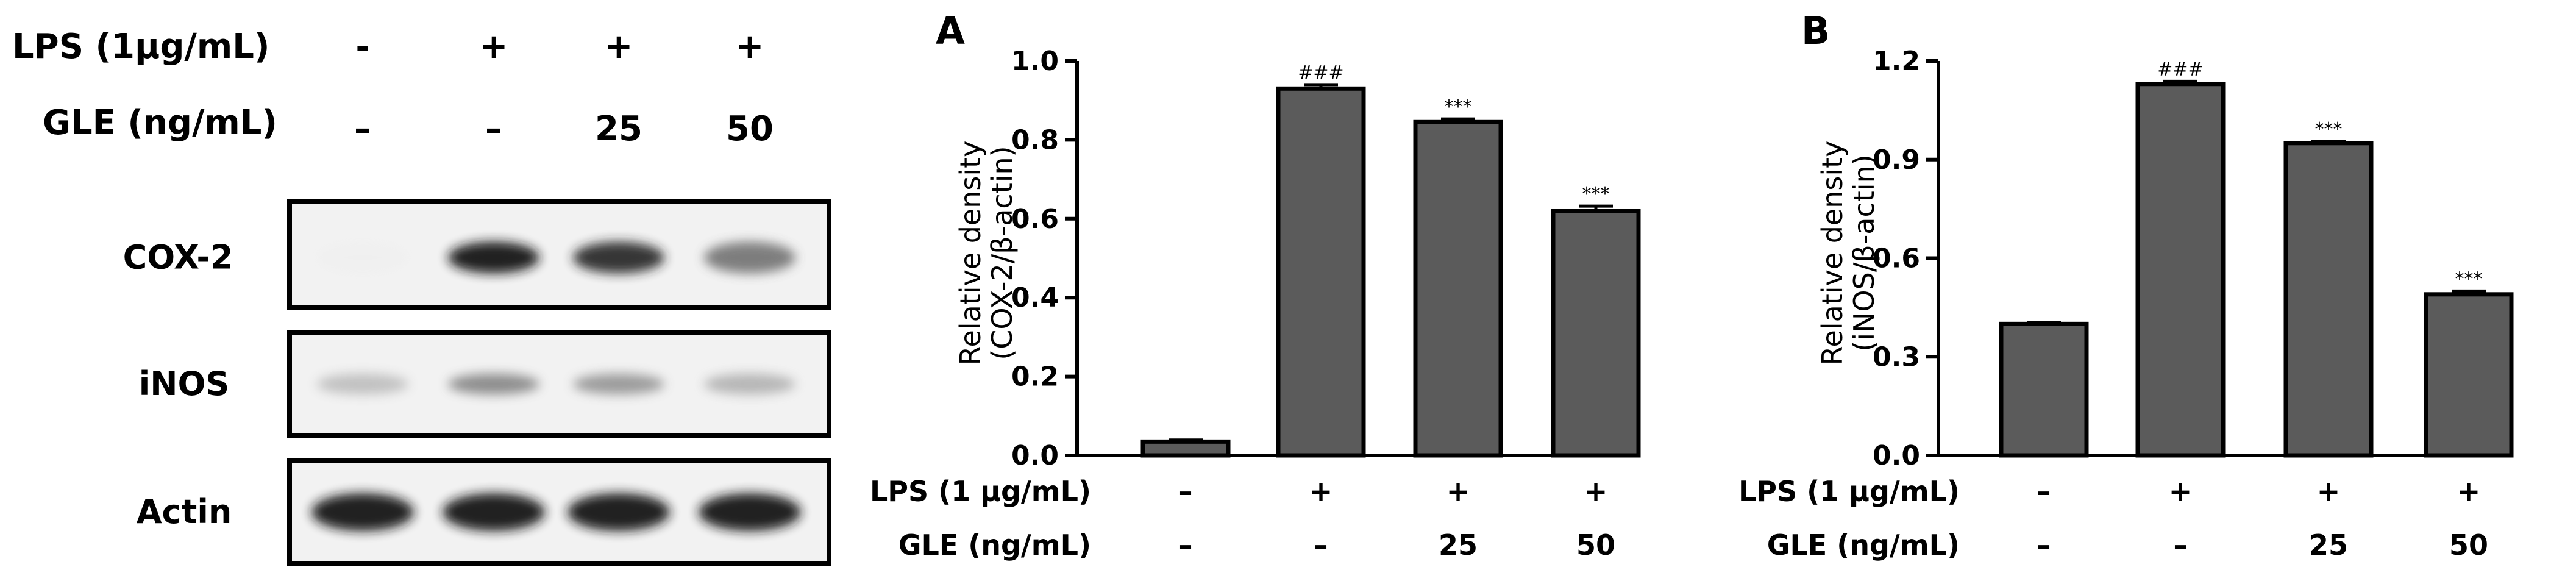 The width and height of the screenshot is (2576, 581). What do you see at coordinates (1002, 253) in the screenshot?
I see `chart-a-ylabel-line2: (COX-2/β-actin)` at bounding box center [1002, 253].